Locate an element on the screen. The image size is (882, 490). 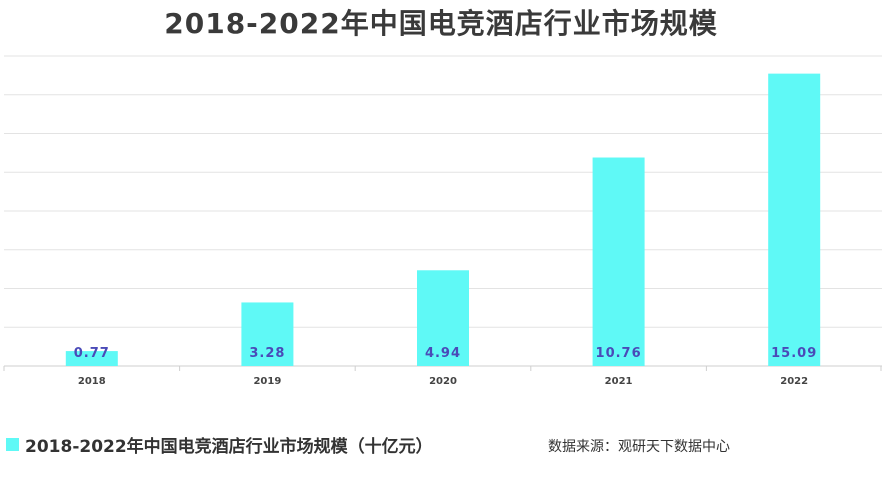
bar-2021 is located at coordinates (618, 261).